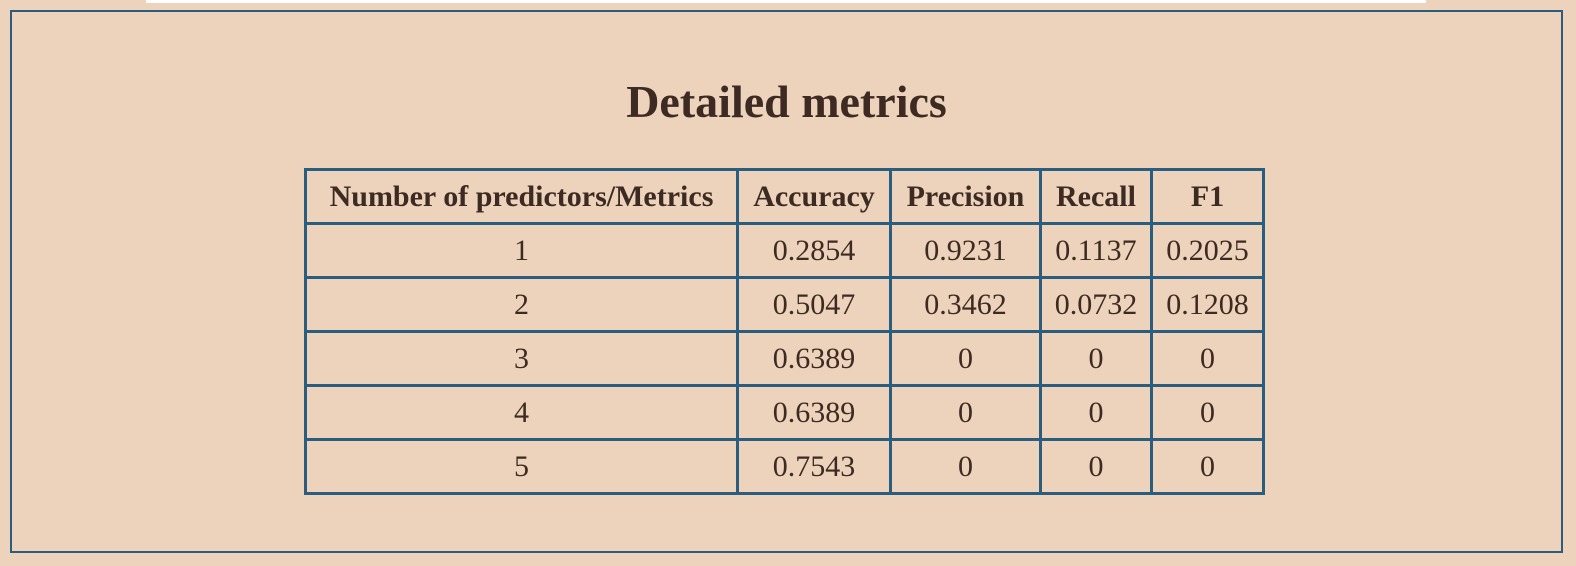 The image size is (1576, 566). What do you see at coordinates (814, 250) in the screenshot?
I see `accuracy-cell: 0.2854` at bounding box center [814, 250].